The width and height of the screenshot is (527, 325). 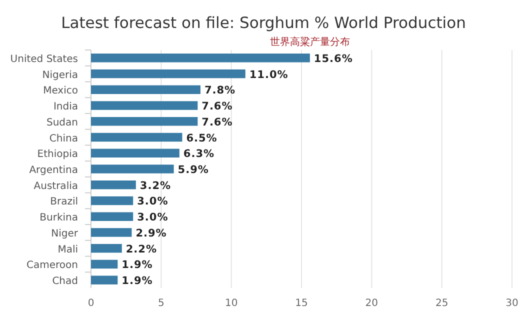 I want to click on data-label: 7.8%, so click(x=220, y=90).